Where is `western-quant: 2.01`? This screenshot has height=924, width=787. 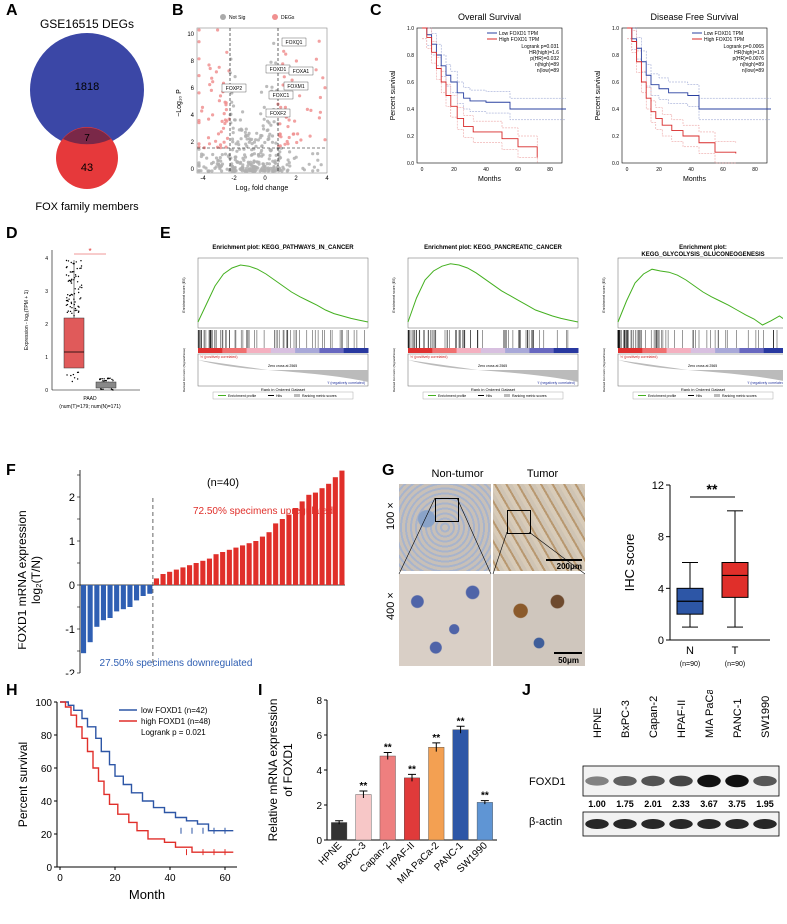 western-quant: 2.01 is located at coordinates (653, 804).